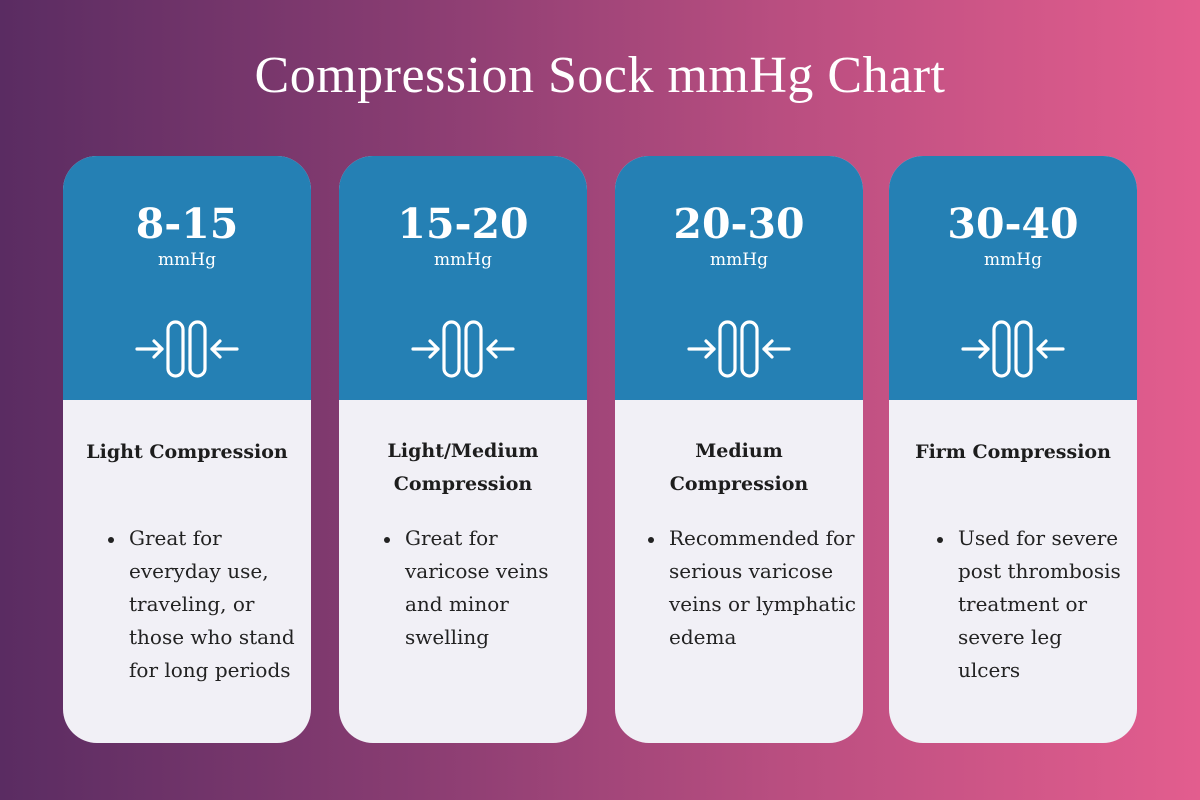  I want to click on compression-level-label: Medium Compression, so click(739, 467).